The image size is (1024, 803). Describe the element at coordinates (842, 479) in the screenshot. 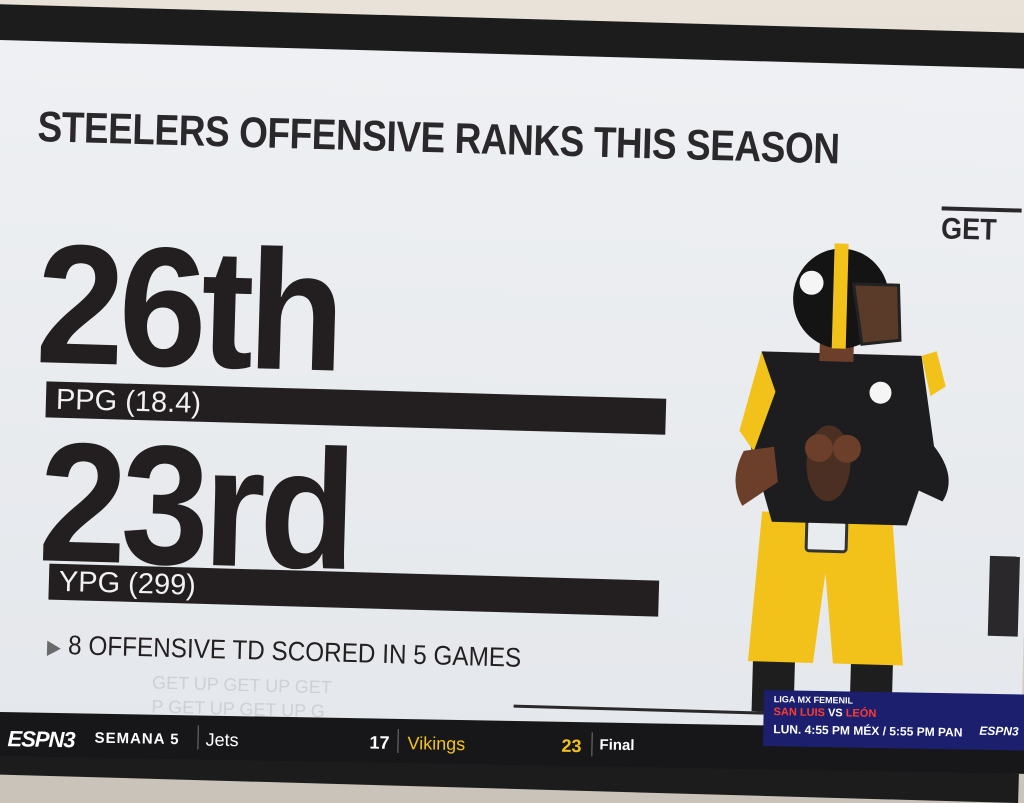

I see `player-photo` at that location.